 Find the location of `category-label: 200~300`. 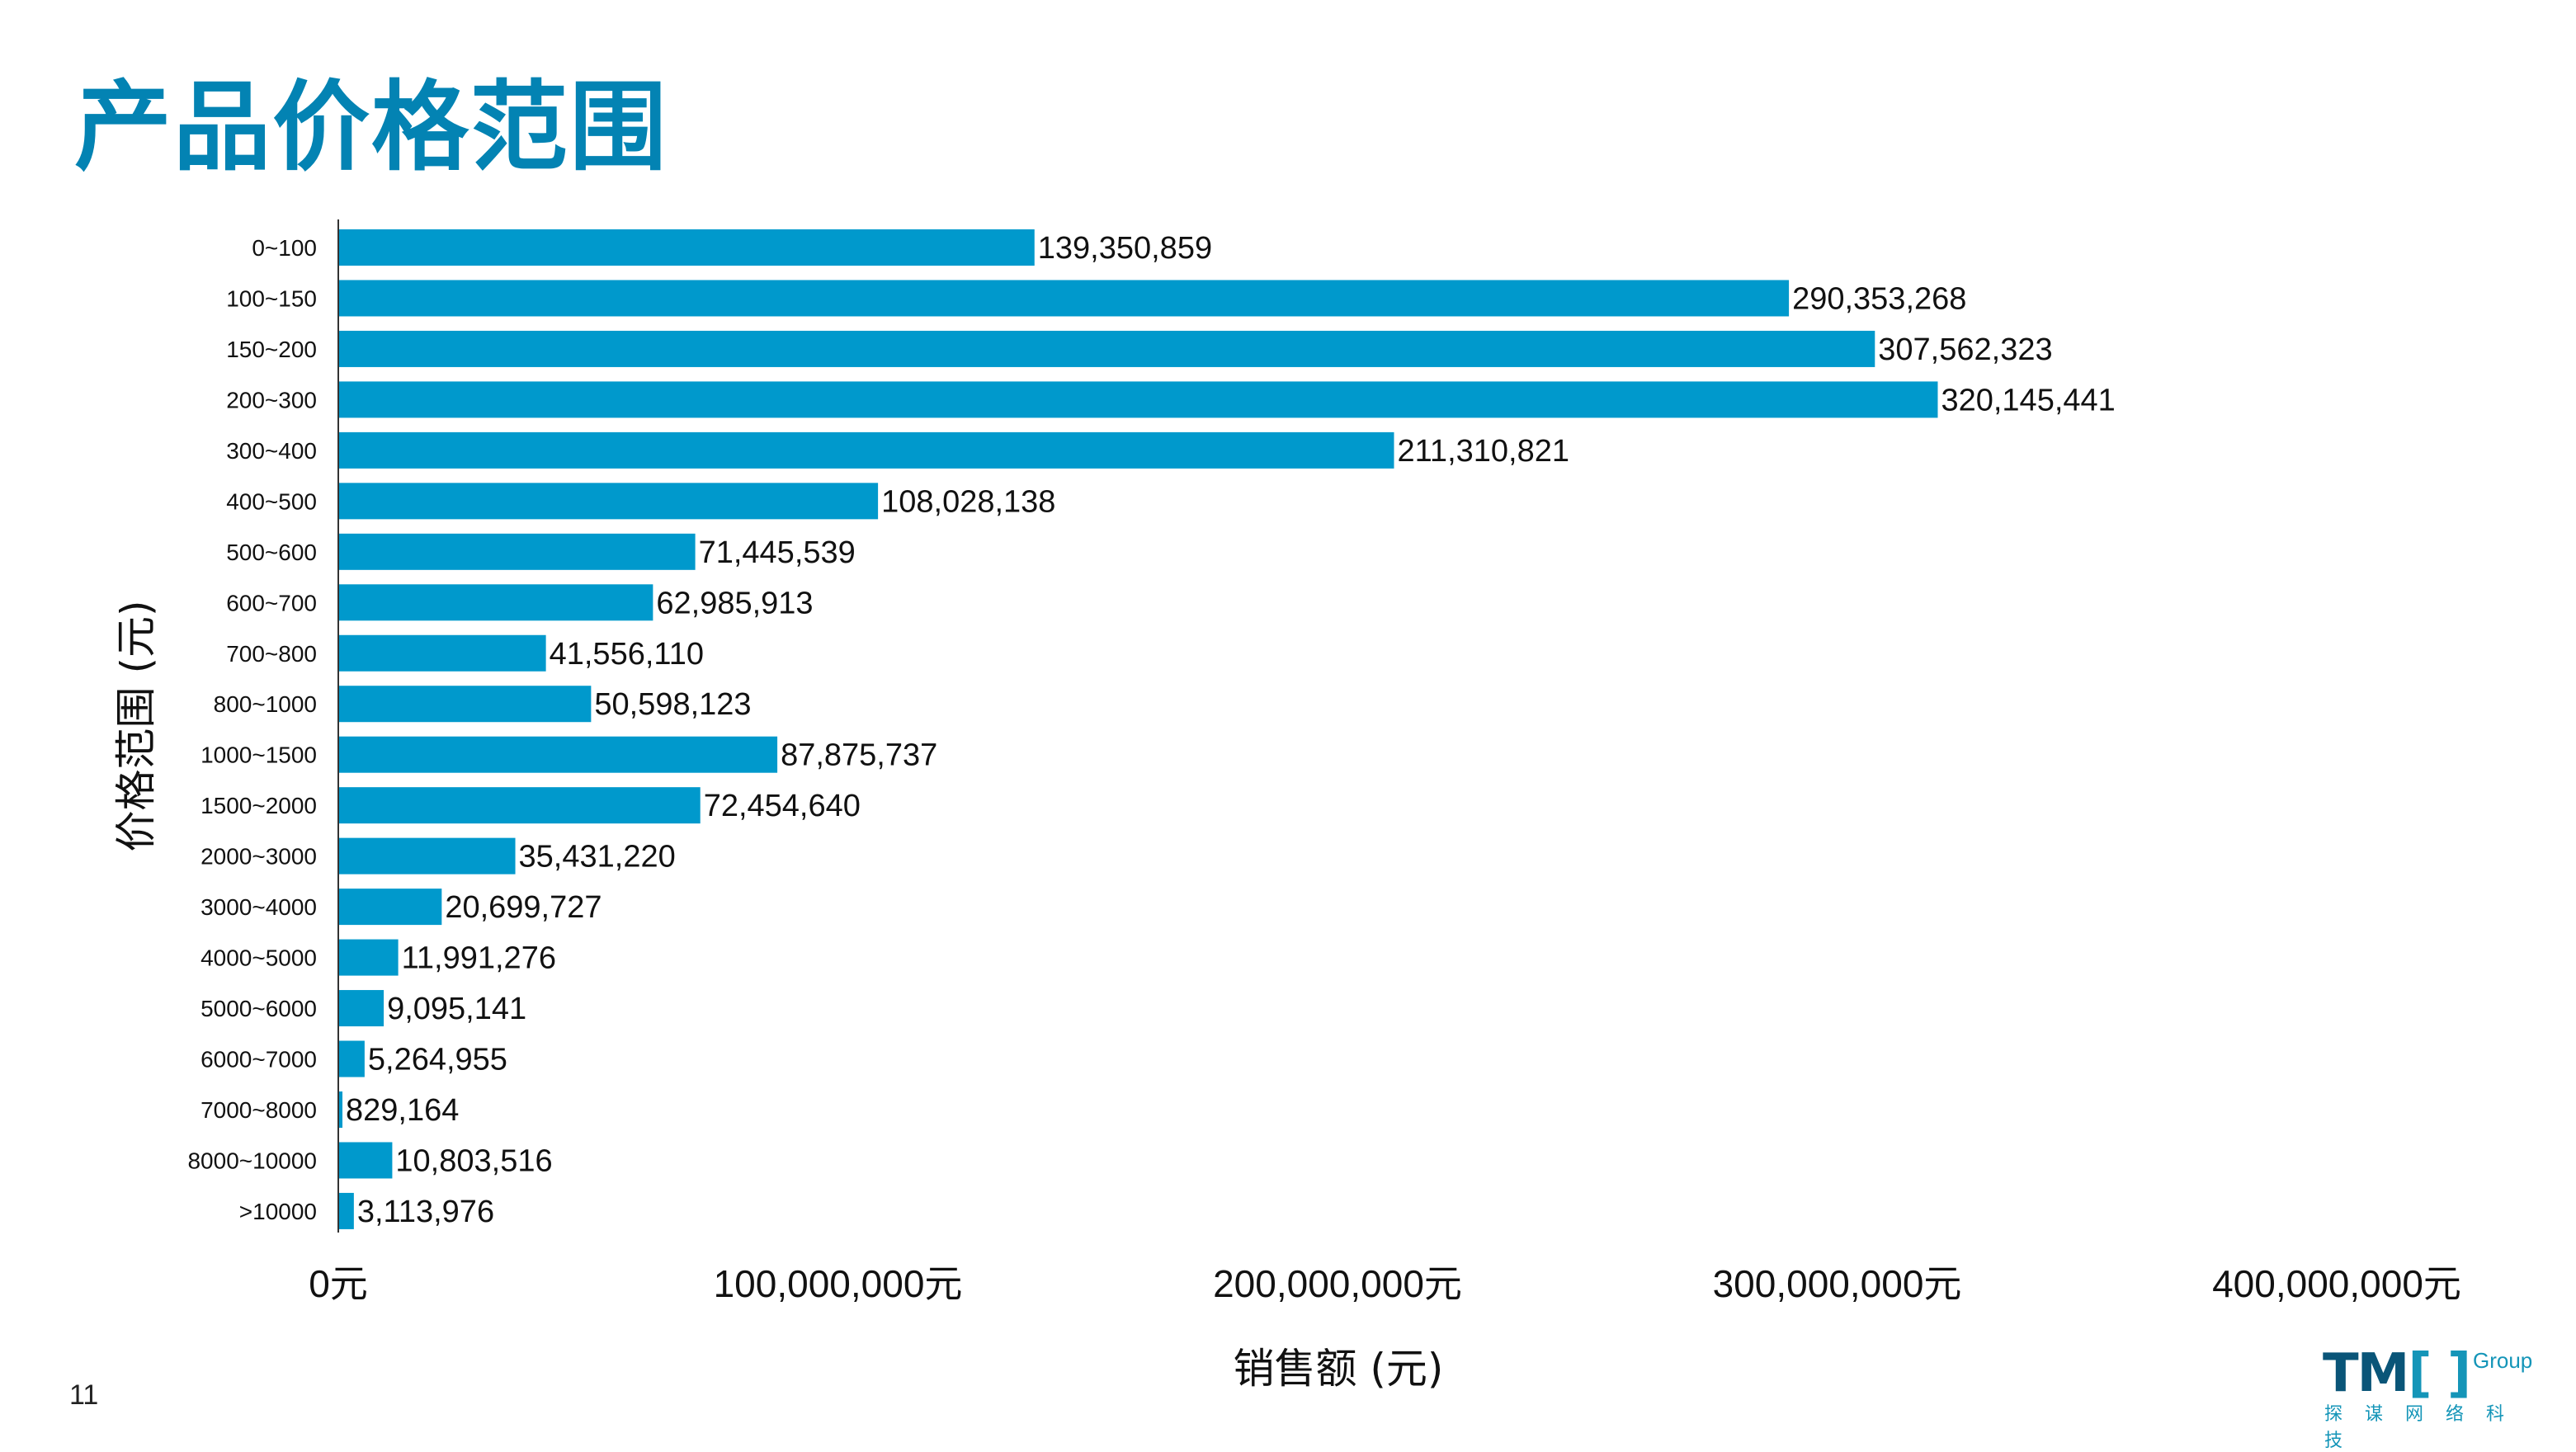

category-label: 200~300 is located at coordinates (271, 399).